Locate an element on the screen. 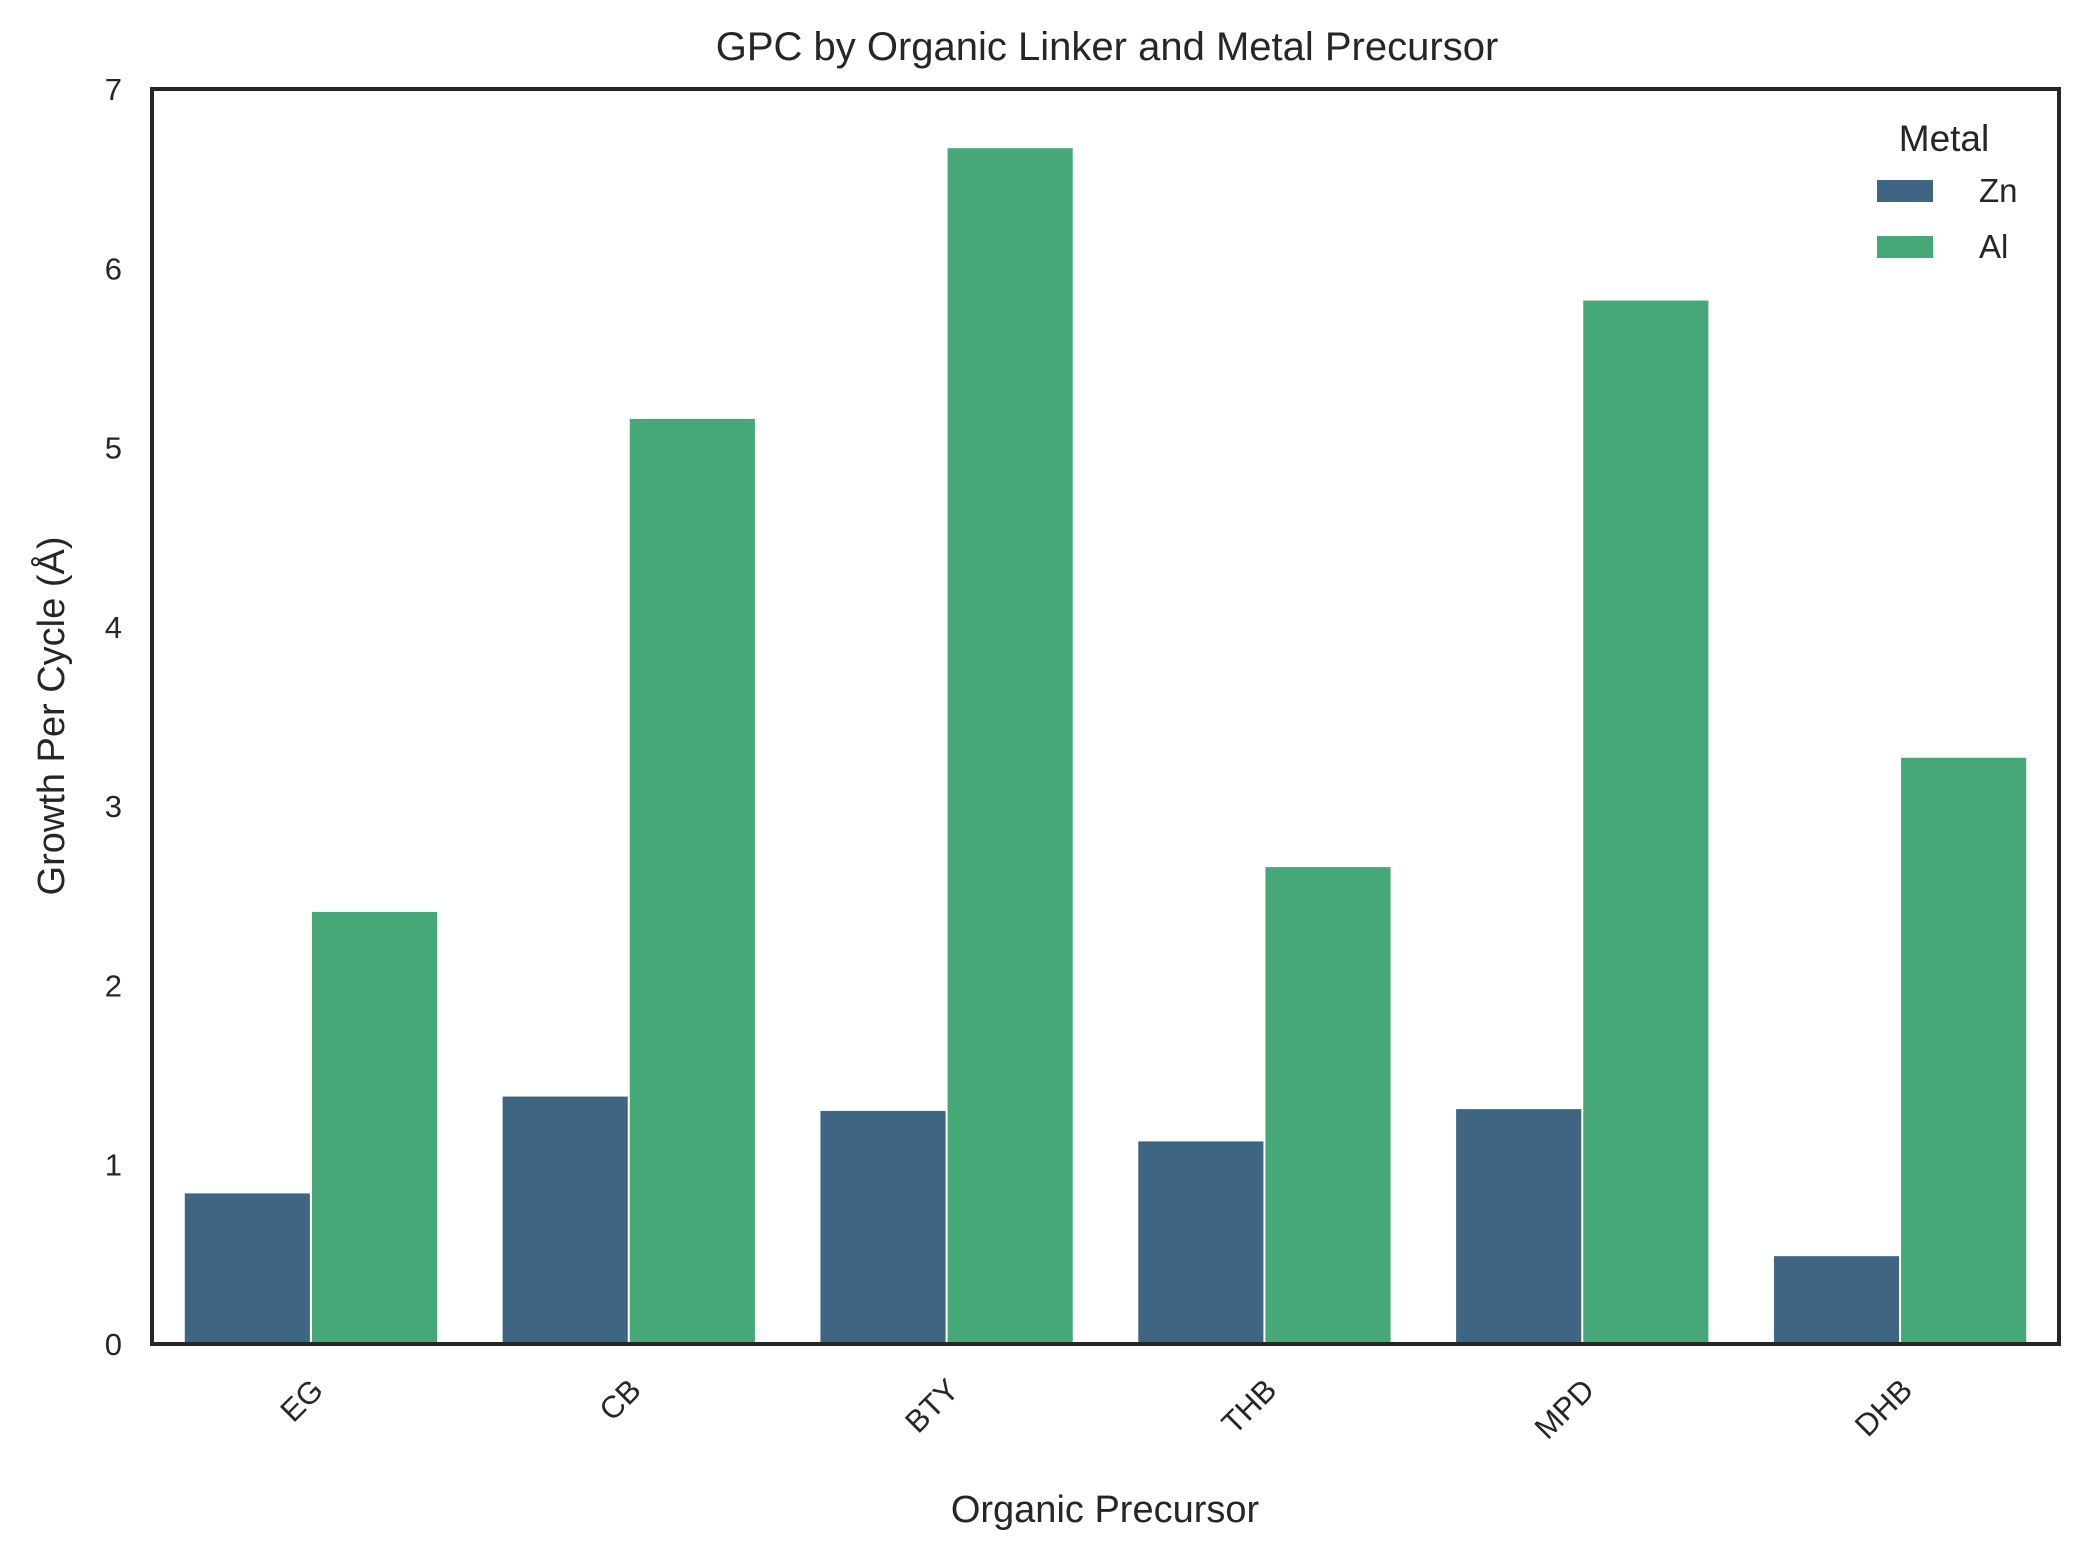 The image size is (2077, 1551). bar-al-mpd is located at coordinates (1646, 822).